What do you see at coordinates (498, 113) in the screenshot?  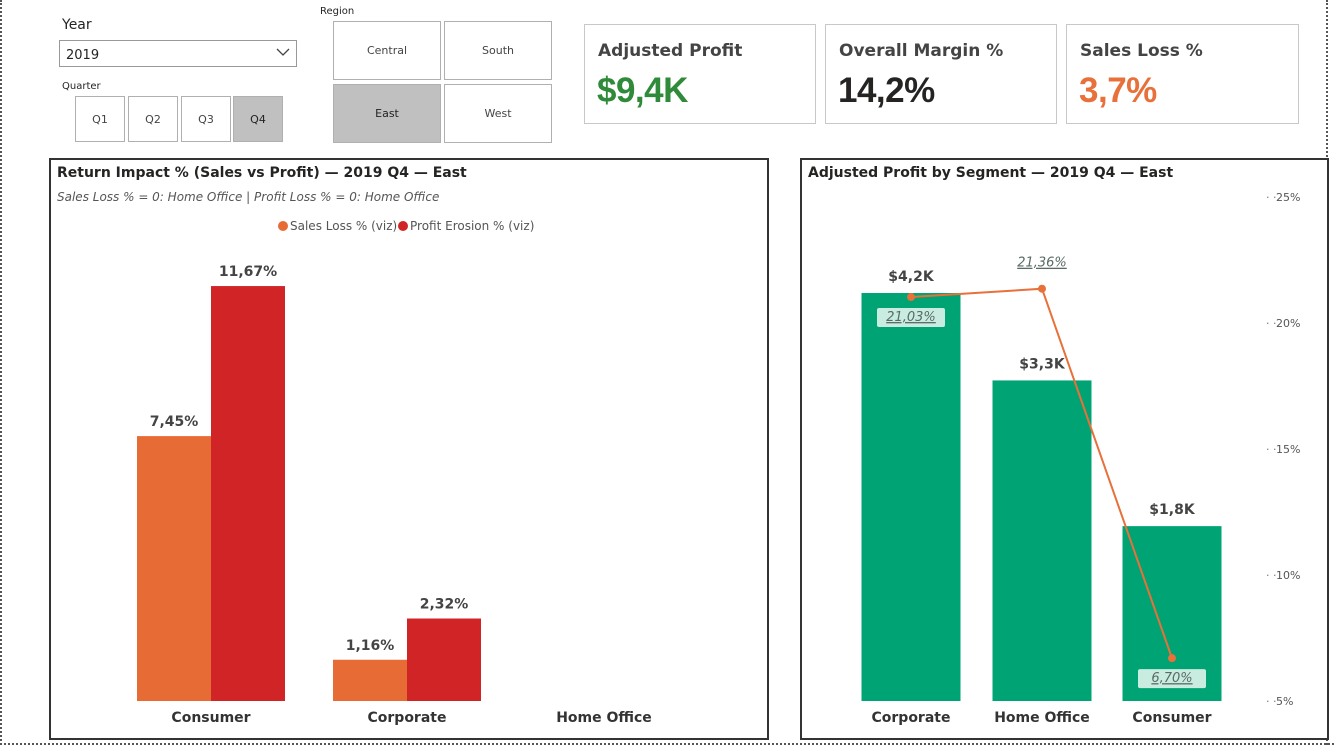 I see `region-button-west: West` at bounding box center [498, 113].